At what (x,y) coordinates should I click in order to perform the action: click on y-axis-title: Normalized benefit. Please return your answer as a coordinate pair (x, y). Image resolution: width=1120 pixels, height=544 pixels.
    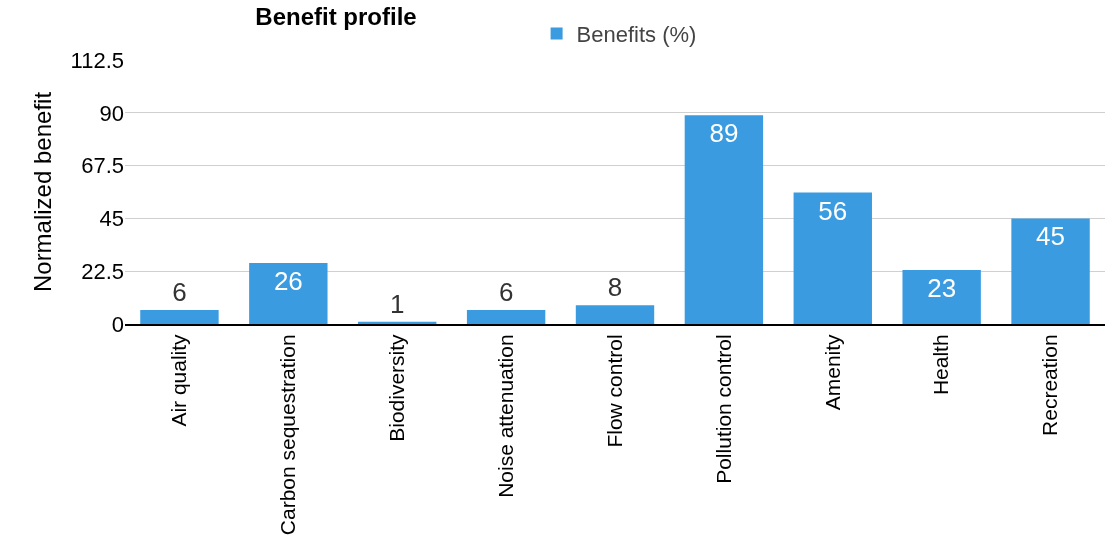
    Looking at the image, I should click on (42, 192).